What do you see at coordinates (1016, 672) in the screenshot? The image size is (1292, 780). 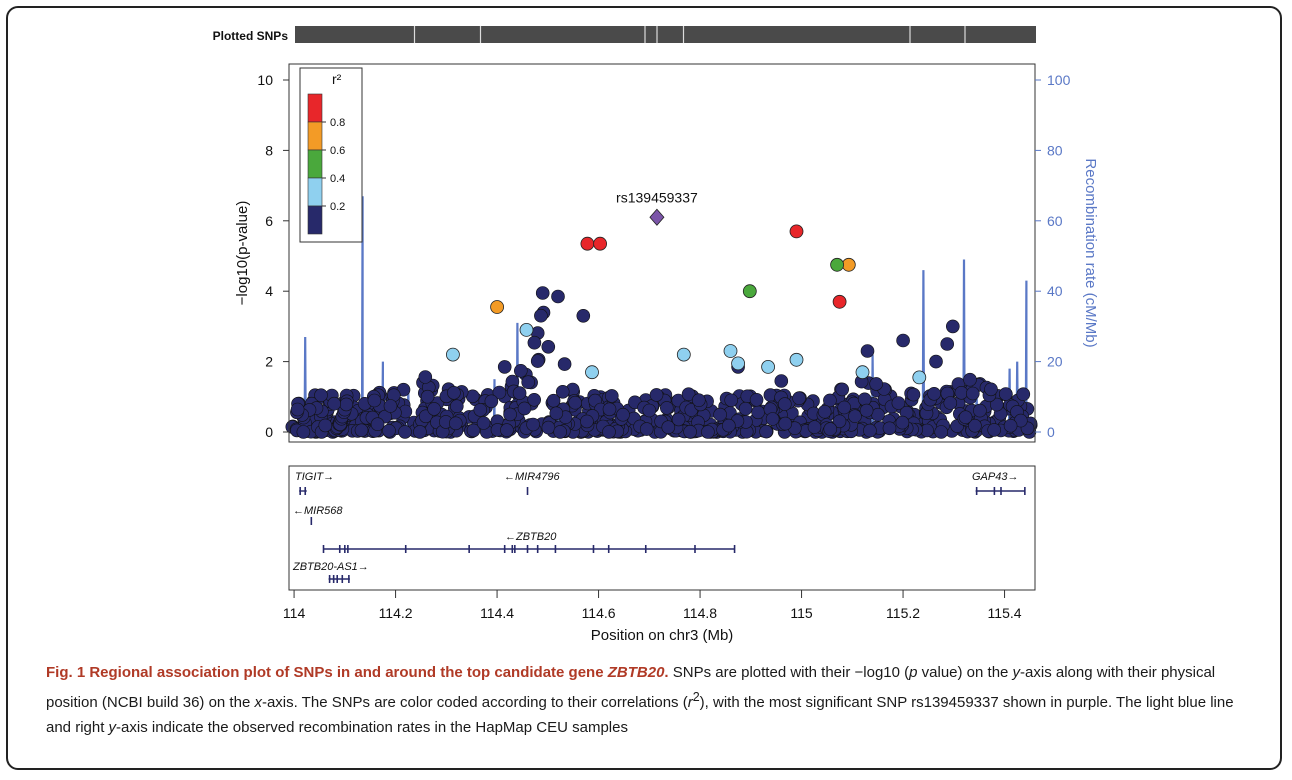 I see `caption-text-segment: y` at bounding box center [1016, 672].